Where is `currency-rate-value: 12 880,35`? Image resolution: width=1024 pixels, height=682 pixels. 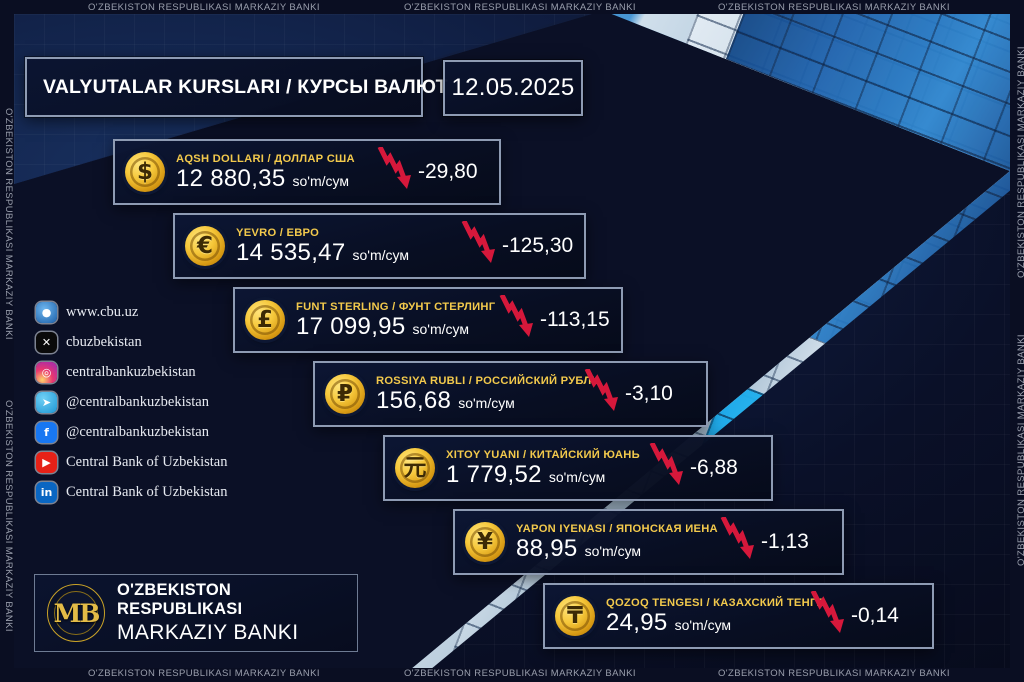
currency-rate-value: 12 880,35 is located at coordinates (231, 178).